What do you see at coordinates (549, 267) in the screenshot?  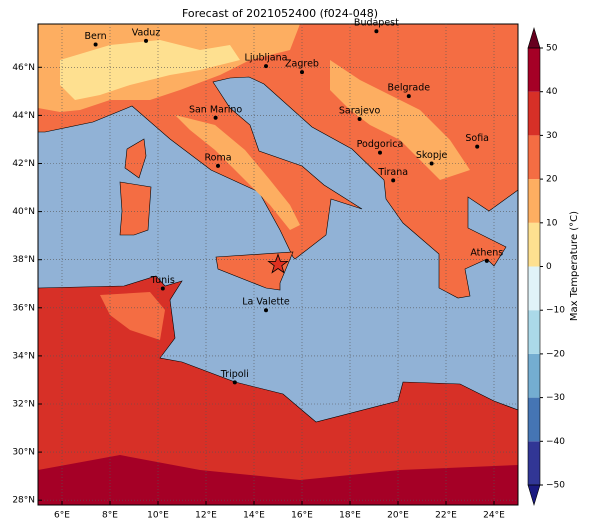 I see `colorbar-tick-label: 0` at bounding box center [549, 267].